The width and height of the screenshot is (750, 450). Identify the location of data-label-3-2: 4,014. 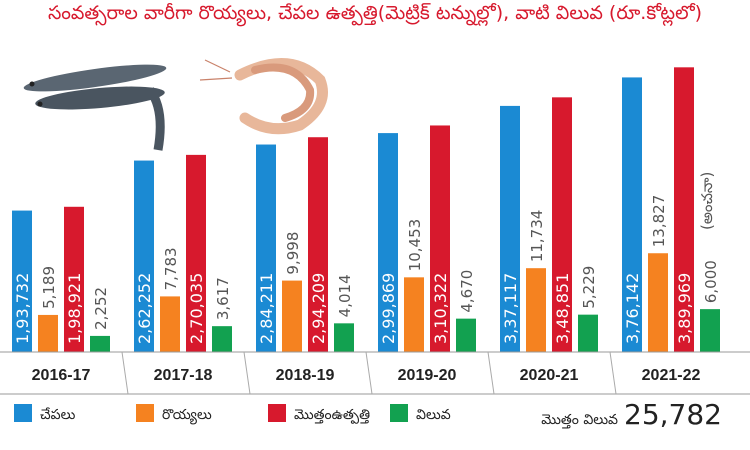
(345, 295).